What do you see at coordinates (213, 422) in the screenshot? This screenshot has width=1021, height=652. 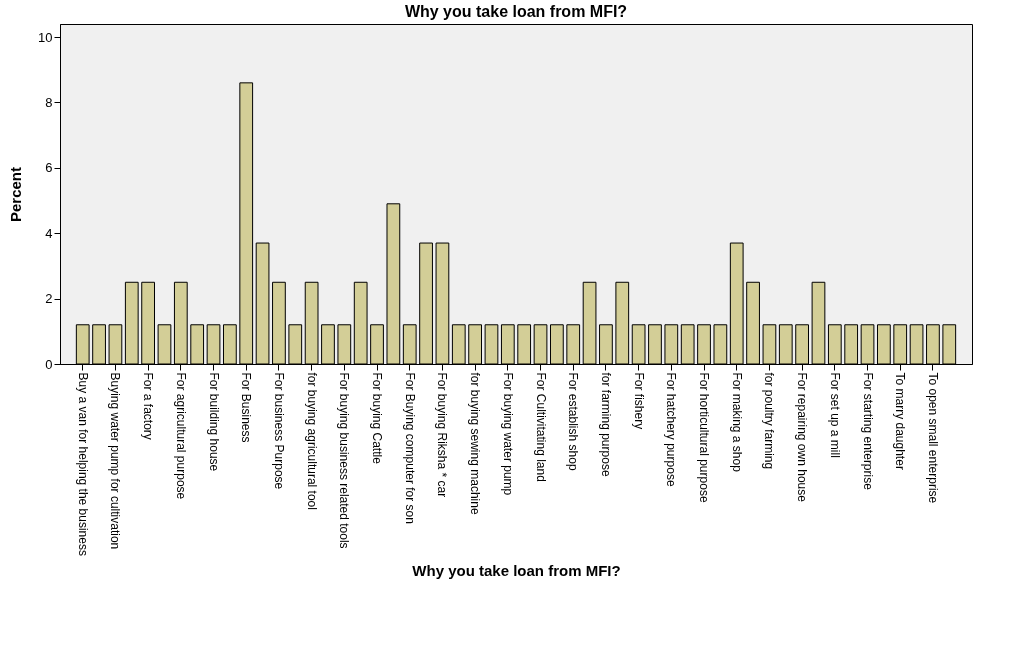 I see `x-tick-label: For building house` at bounding box center [213, 422].